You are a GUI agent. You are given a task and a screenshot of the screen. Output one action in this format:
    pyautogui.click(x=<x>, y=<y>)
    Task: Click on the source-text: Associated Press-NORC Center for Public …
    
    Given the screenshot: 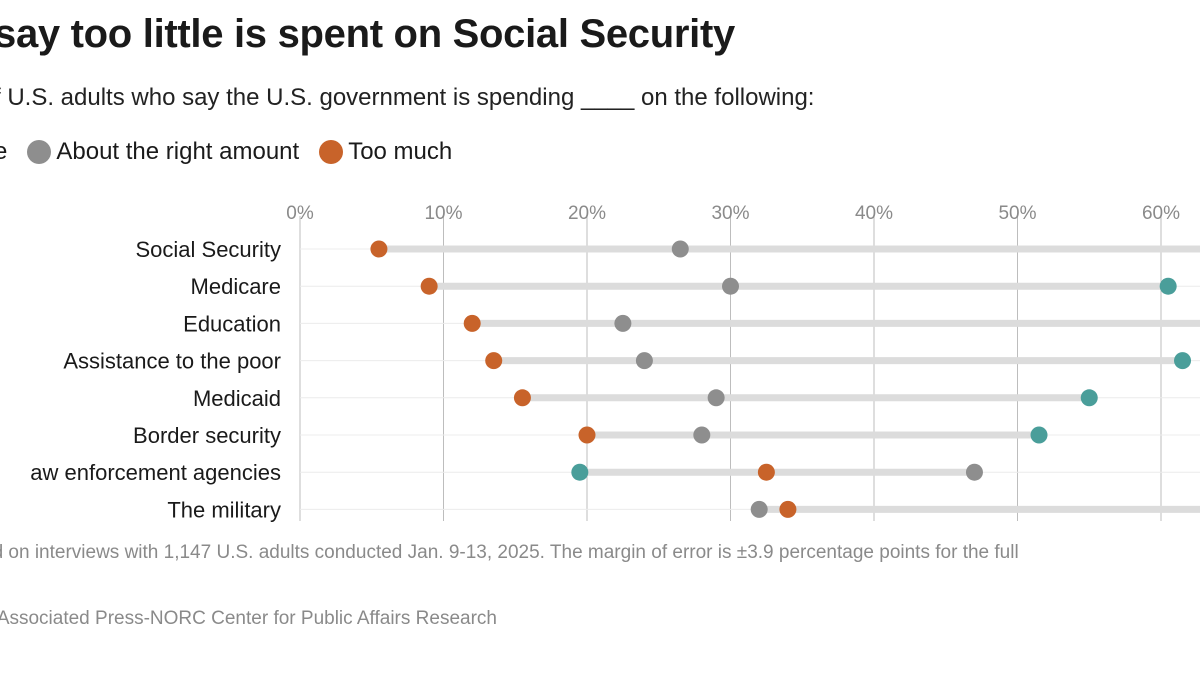 What is the action you would take?
    pyautogui.click(x=248, y=618)
    